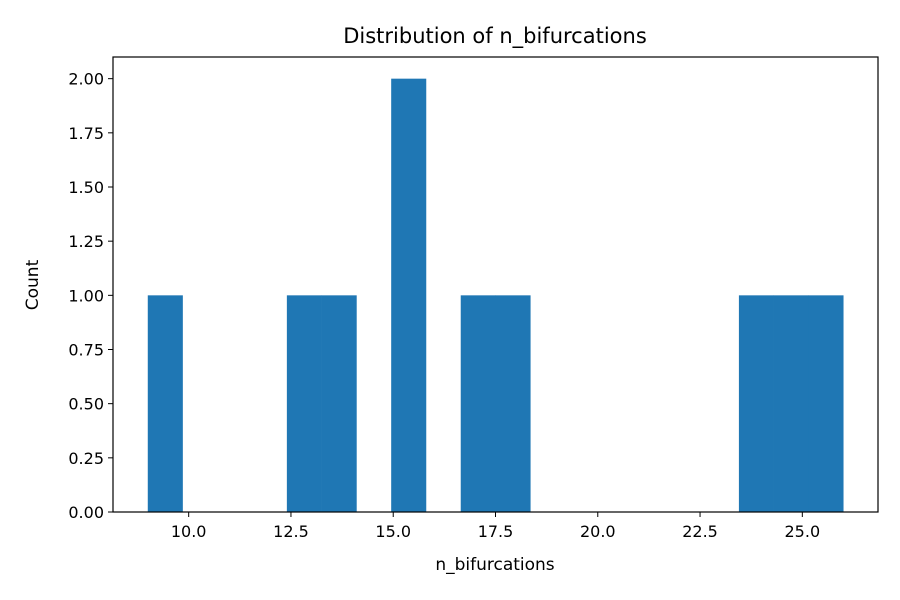 This screenshot has height=600, width=900. Describe the element at coordinates (33, 284) in the screenshot. I see `y-axis-label: Count` at that location.